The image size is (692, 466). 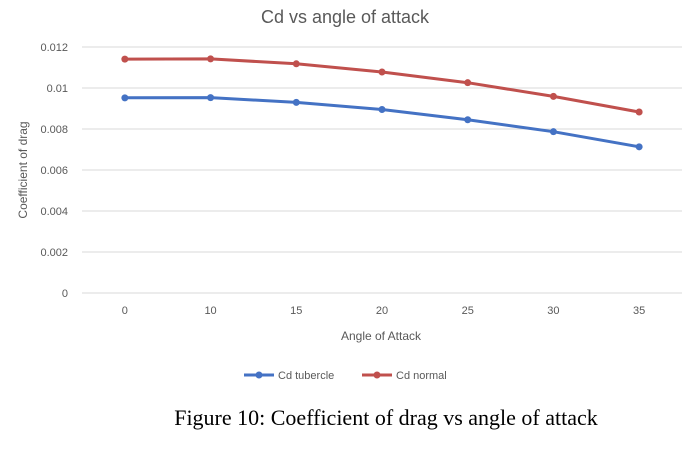 What do you see at coordinates (306, 376) in the screenshot?
I see `legend-label: Cd tubercle` at bounding box center [306, 376].